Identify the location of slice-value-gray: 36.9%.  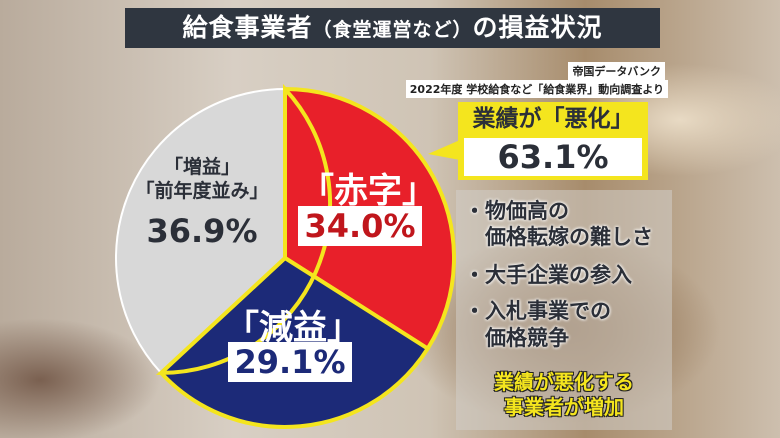
(202, 231).